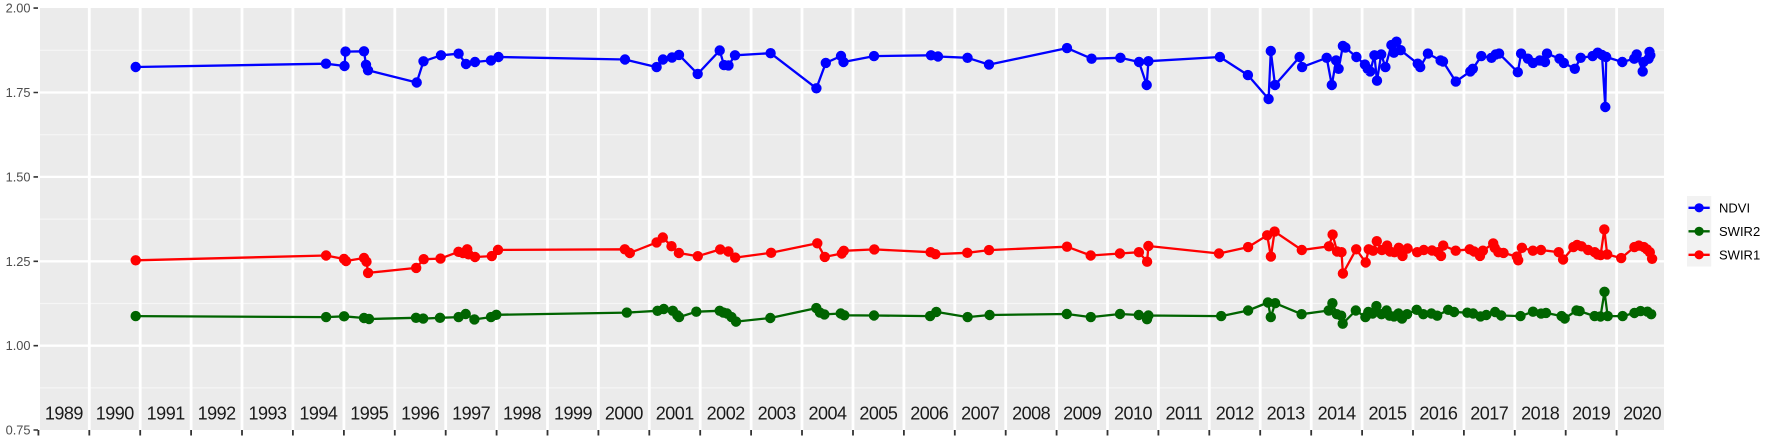 Image resolution: width=1773 pixels, height=442 pixels. I want to click on svg-text: 1.25, so click(18, 261).